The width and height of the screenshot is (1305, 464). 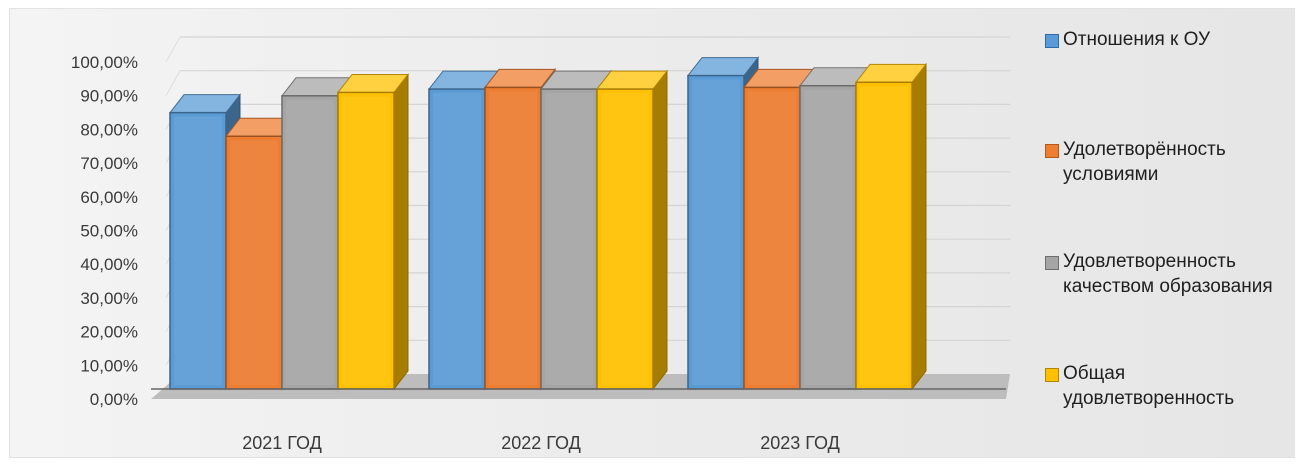 I want to click on y-tick-label: 0,00%, so click(x=114, y=399).